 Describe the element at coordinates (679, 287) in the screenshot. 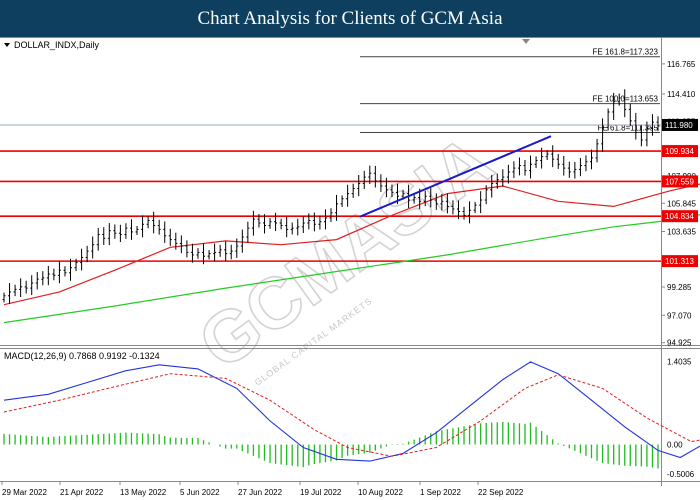

I see `price-tick-label: 99.285` at that location.